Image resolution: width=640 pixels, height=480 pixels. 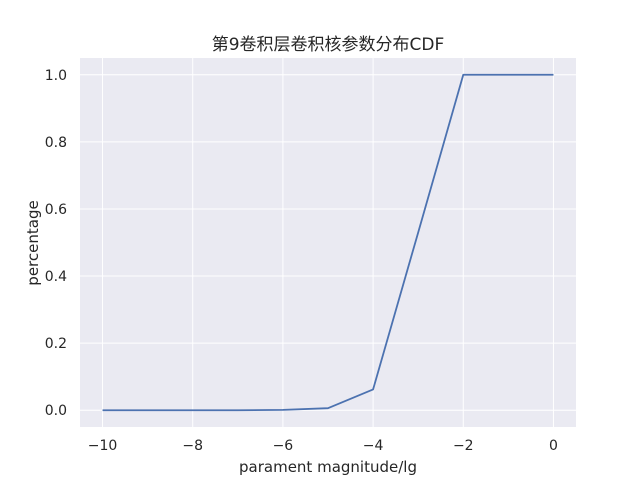 I want to click on x-axis-label: parament magnitude/lg, so click(x=328, y=467).